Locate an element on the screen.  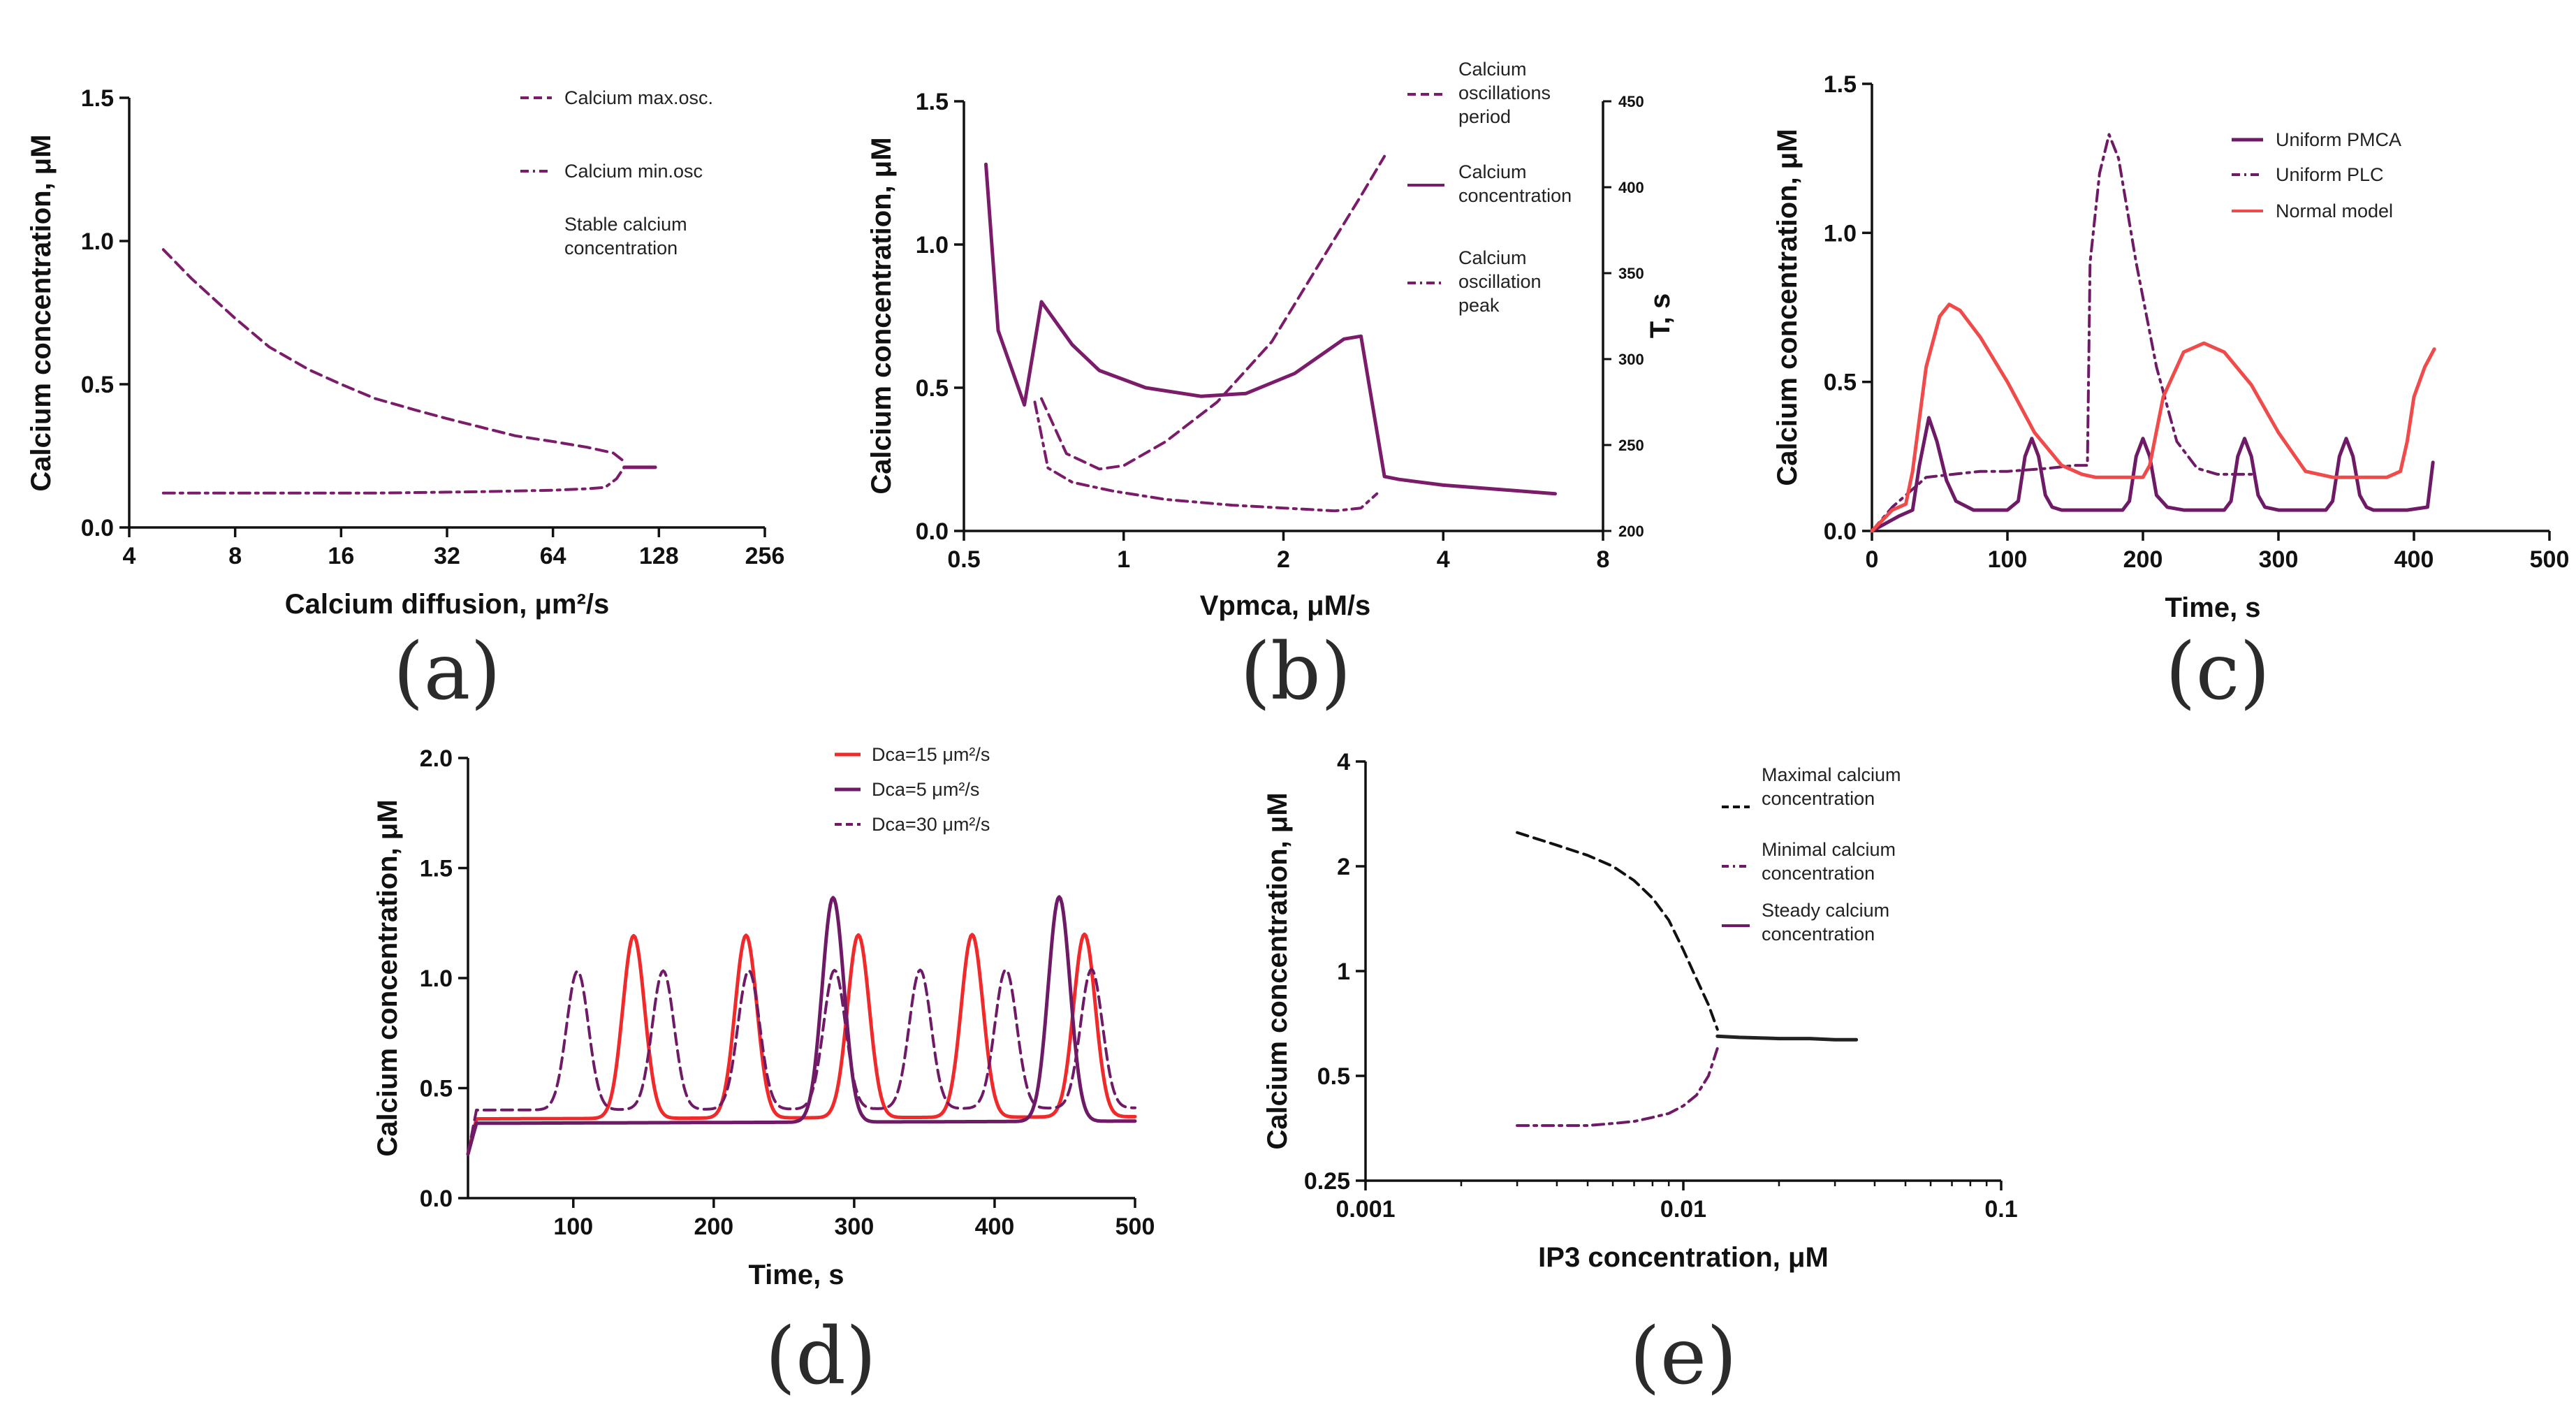
panel-a-series is located at coordinates (409, 371).